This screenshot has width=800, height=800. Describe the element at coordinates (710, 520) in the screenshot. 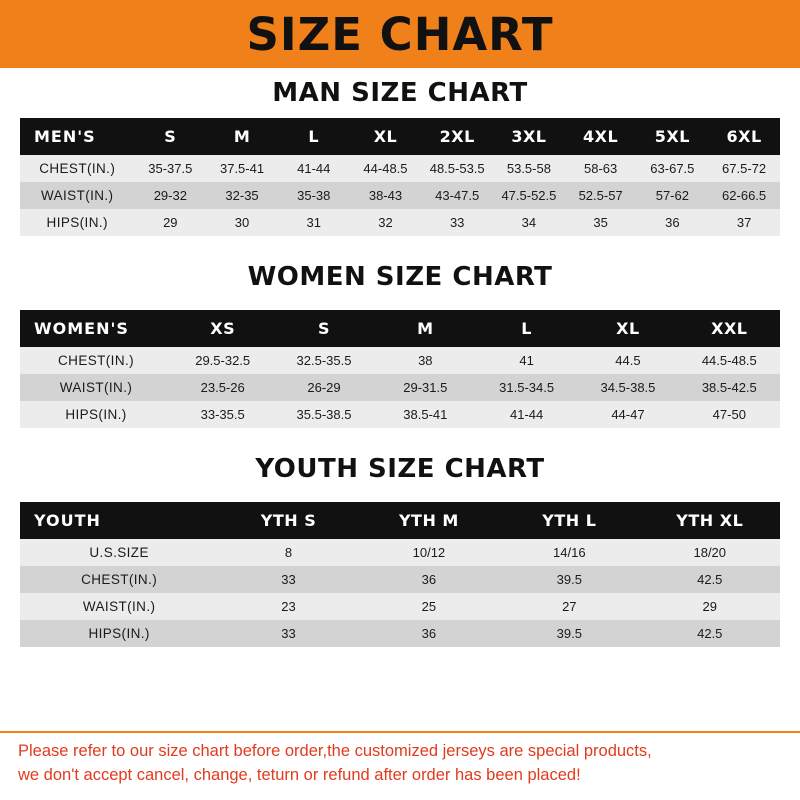

I see `column-header: YTH XL` at that location.